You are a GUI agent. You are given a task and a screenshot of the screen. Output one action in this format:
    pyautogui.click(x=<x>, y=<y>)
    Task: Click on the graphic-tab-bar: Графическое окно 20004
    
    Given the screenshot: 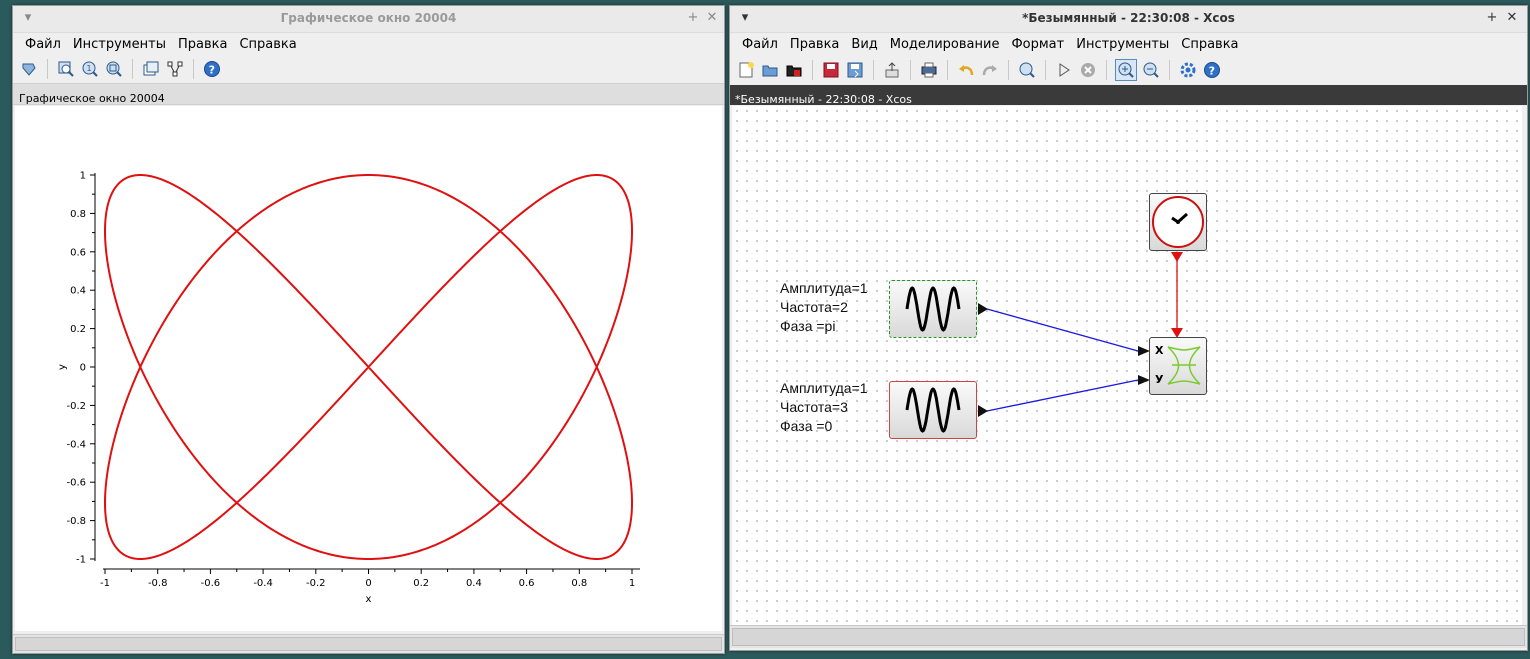 What is the action you would take?
    pyautogui.click(x=368, y=94)
    